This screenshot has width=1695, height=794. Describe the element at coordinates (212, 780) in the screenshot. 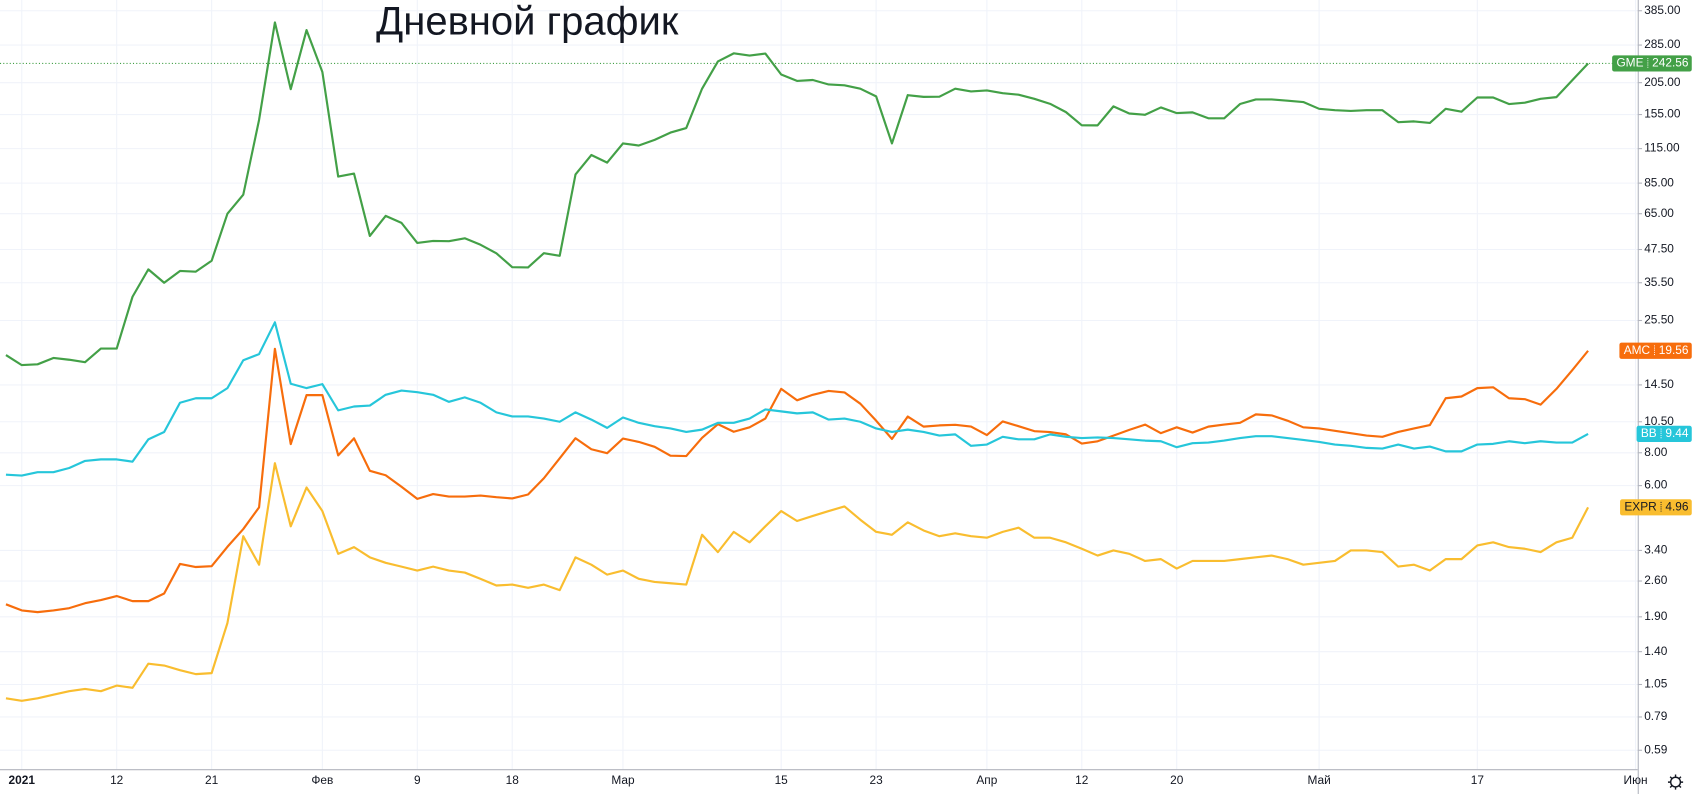

I see `x-tick-label: 21` at that location.